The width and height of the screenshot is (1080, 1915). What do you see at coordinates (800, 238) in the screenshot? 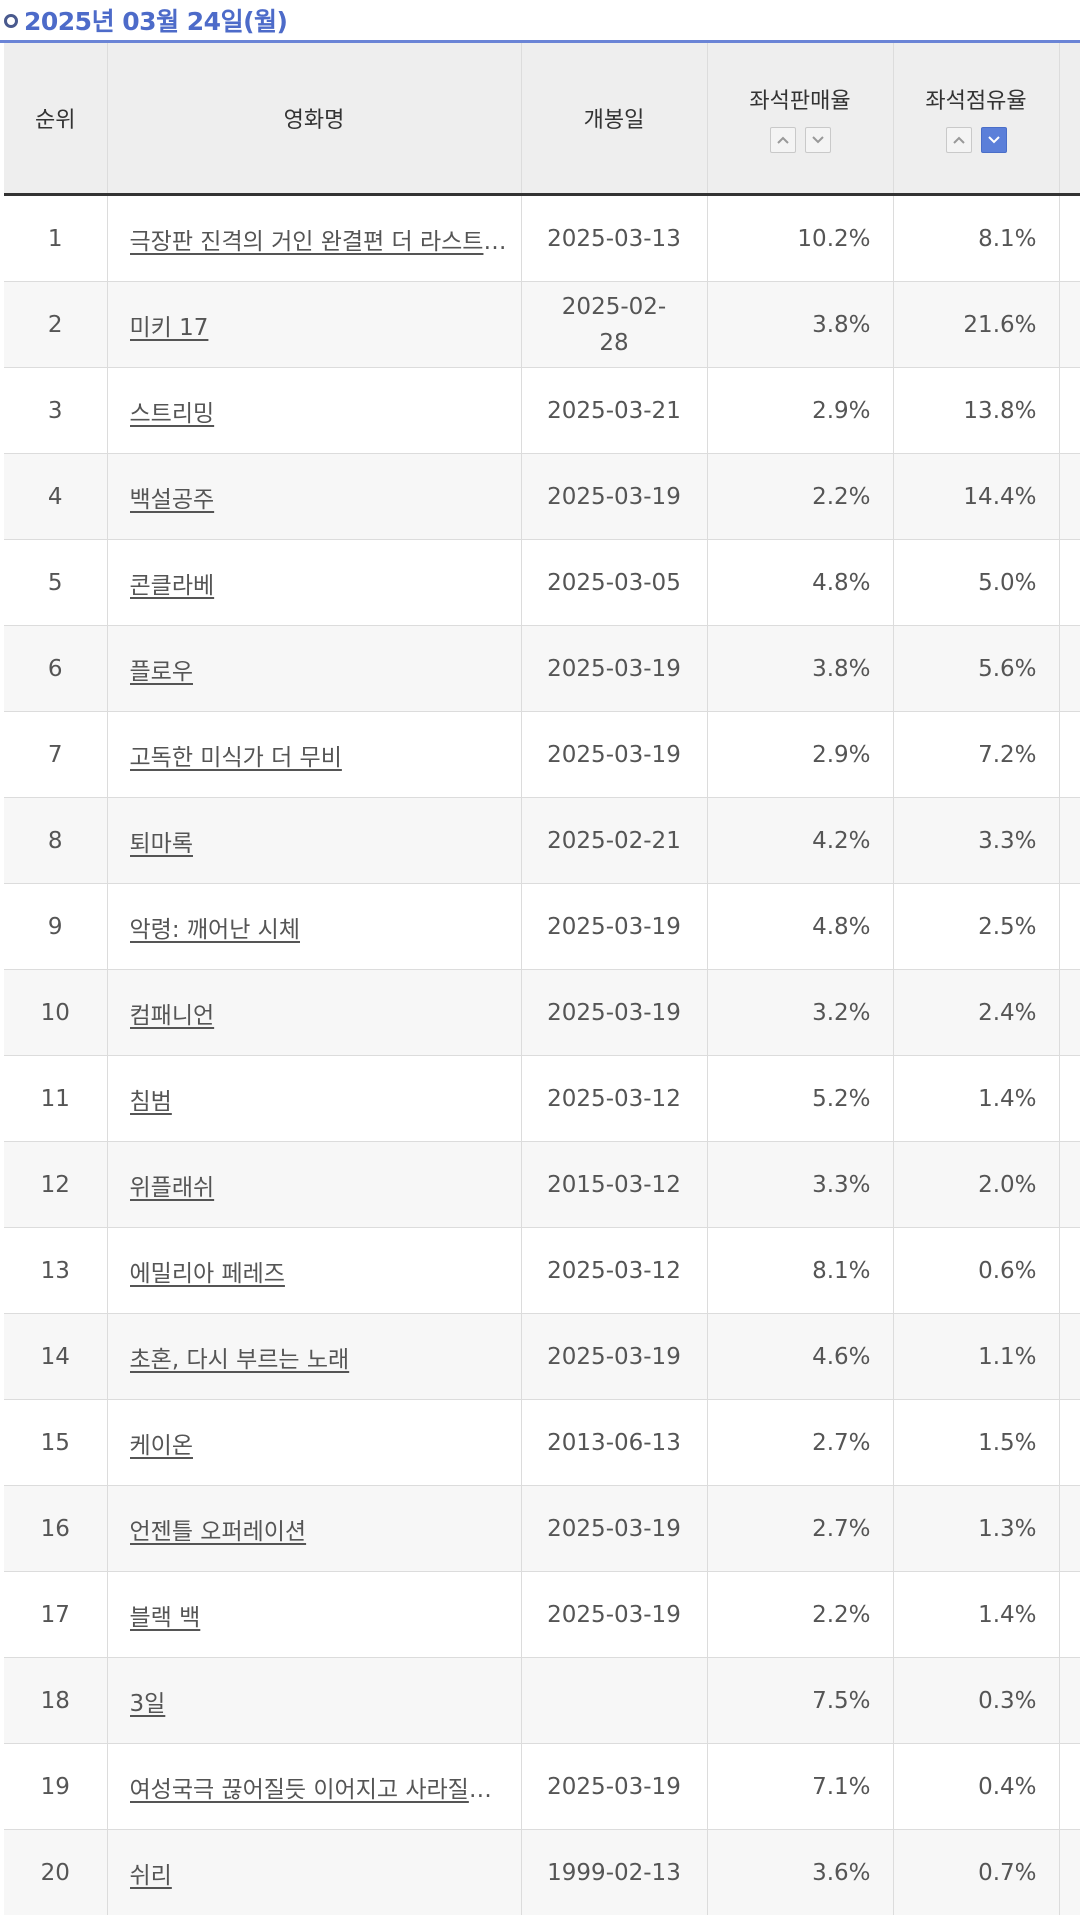
I see `seat-sales-rate-cell: 10.2%` at bounding box center [800, 238].